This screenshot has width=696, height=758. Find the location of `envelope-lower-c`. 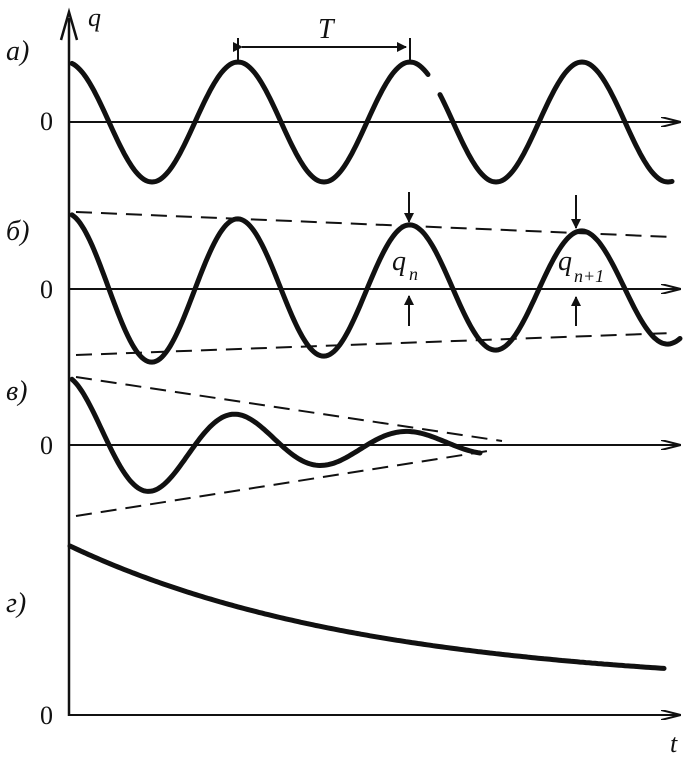

envelope-lower-c is located at coordinates (282, 483).